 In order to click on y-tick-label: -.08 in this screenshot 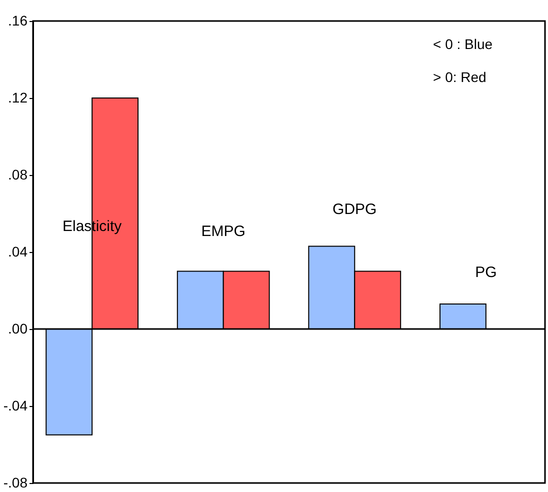, I will do `click(15, 482)`.